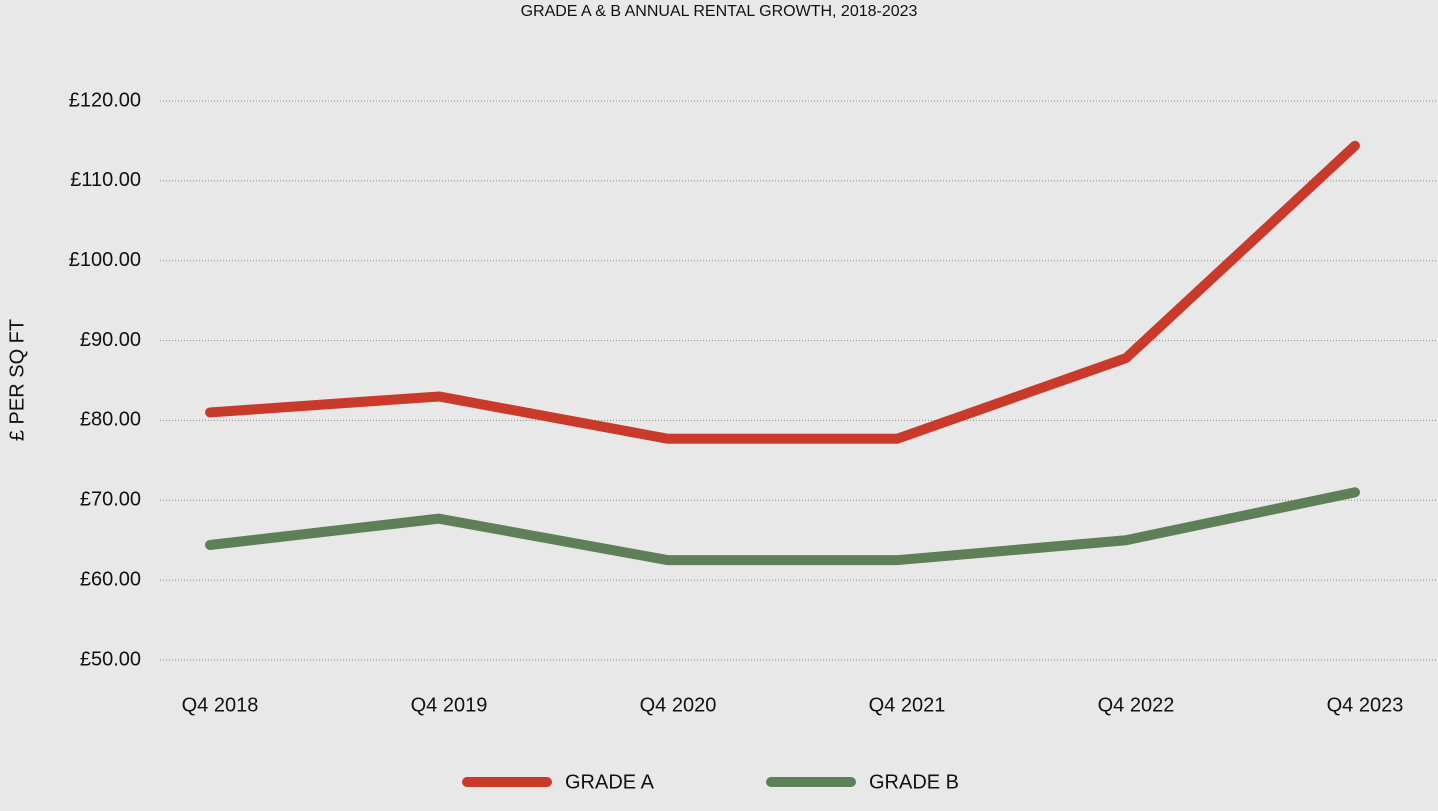 The width and height of the screenshot is (1438, 811). Describe the element at coordinates (110, 340) in the screenshot. I see `y-tick-label: £90.00` at that location.